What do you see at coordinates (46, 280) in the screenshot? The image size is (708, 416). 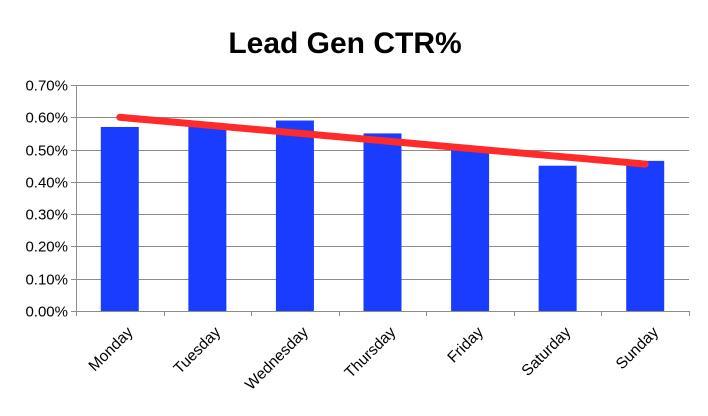 I see `y-tick-label: 0.10%` at bounding box center [46, 280].